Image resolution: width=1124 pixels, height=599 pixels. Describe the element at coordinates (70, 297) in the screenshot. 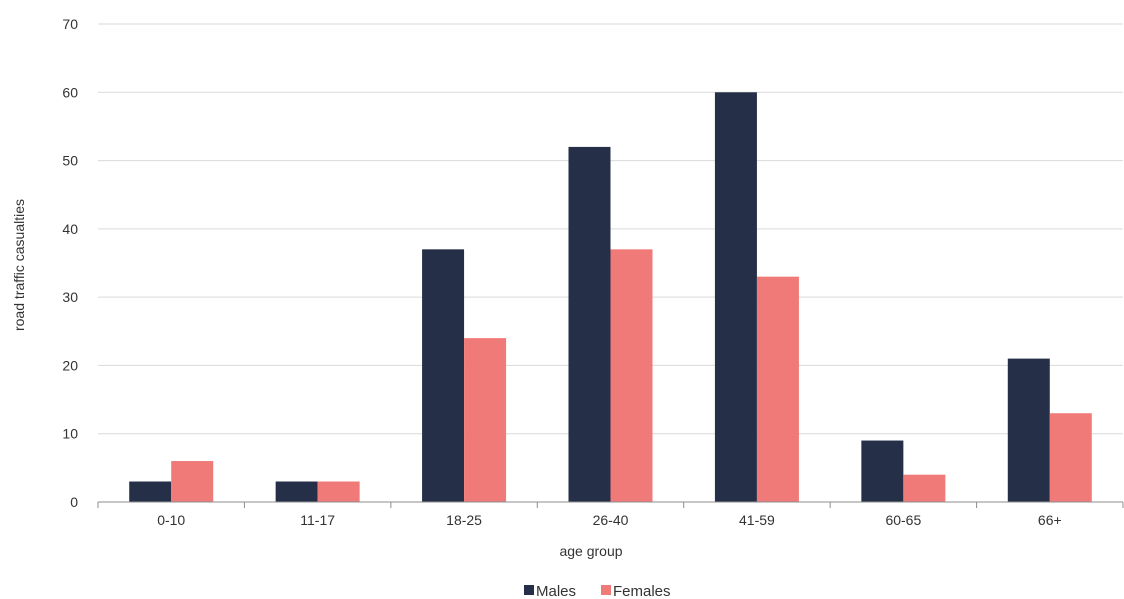

I see `y-tick-label: 30` at that location.